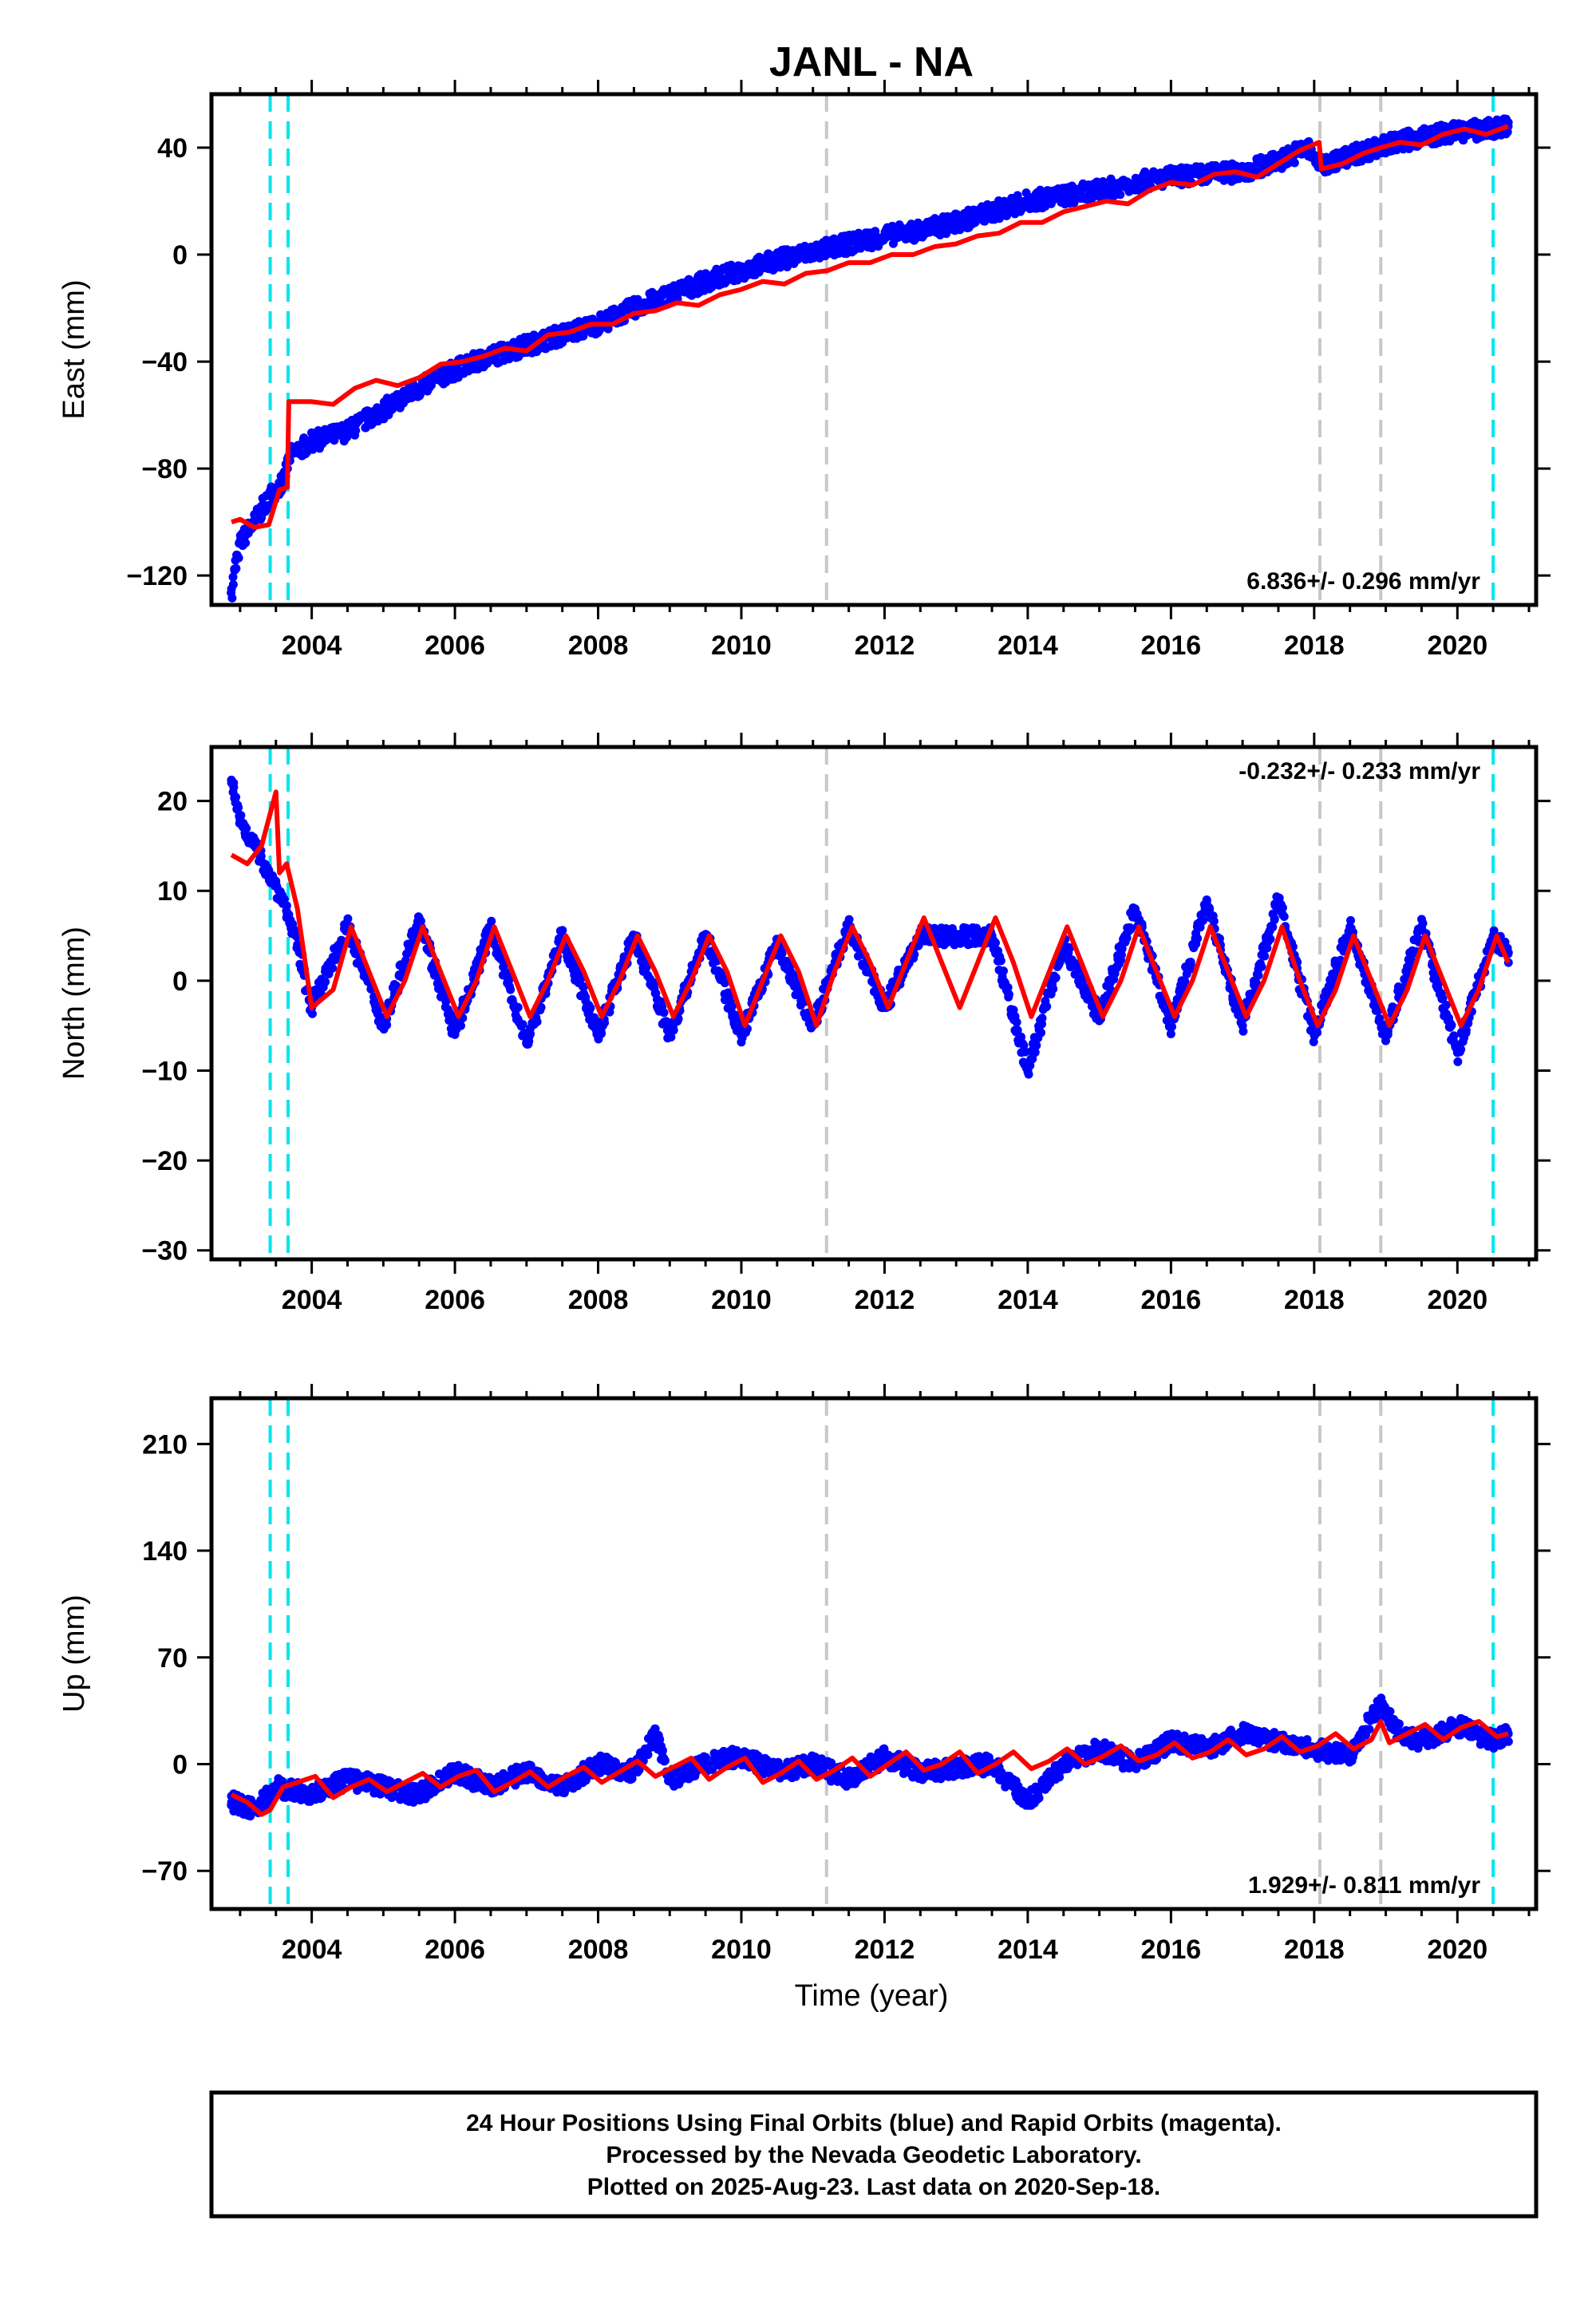  What do you see at coordinates (1314, 645) in the screenshot?
I see `x-tick-label: 2018` at bounding box center [1314, 645].